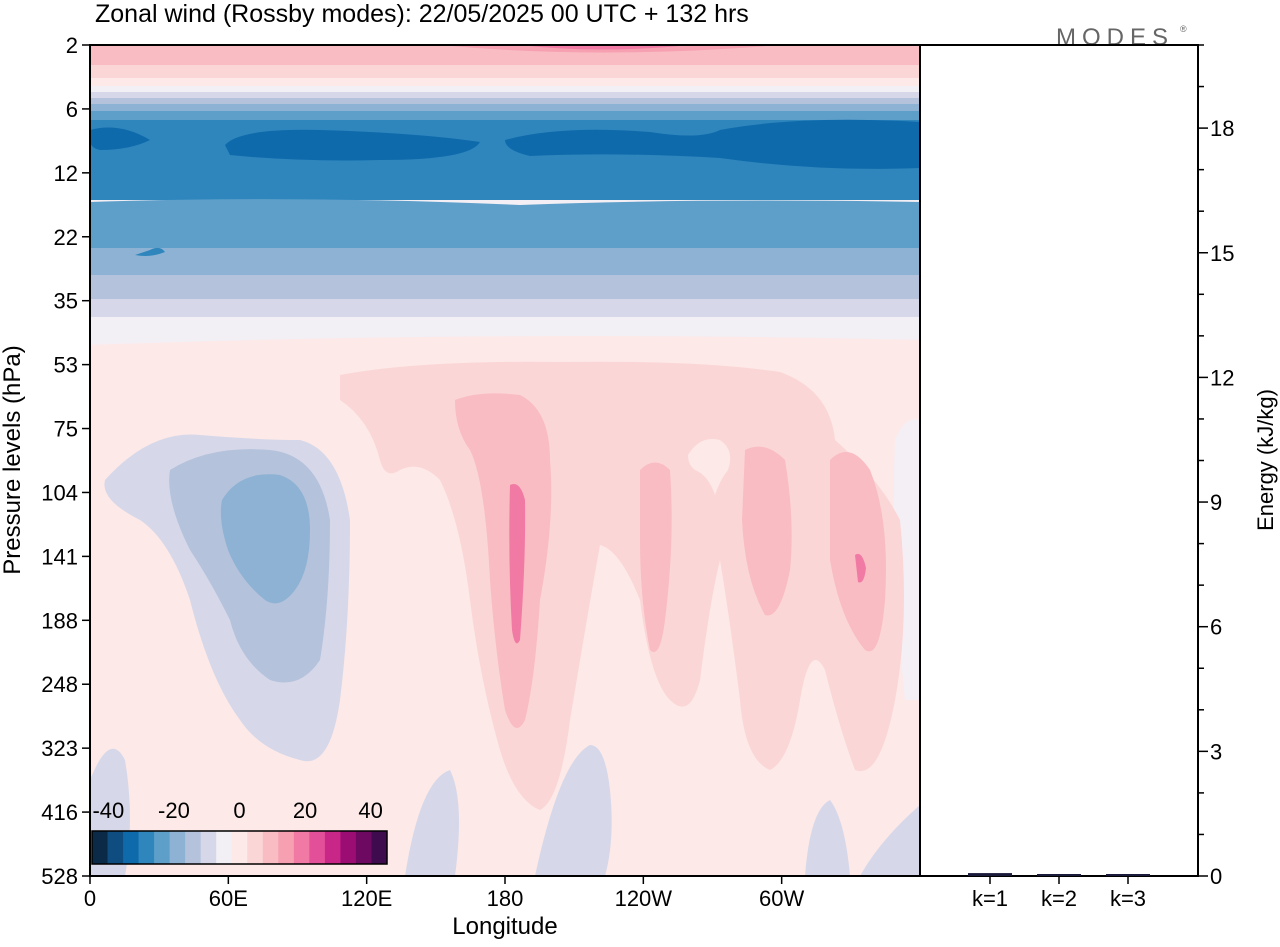  I want to click on x-tick-label: 0, so click(90, 898).